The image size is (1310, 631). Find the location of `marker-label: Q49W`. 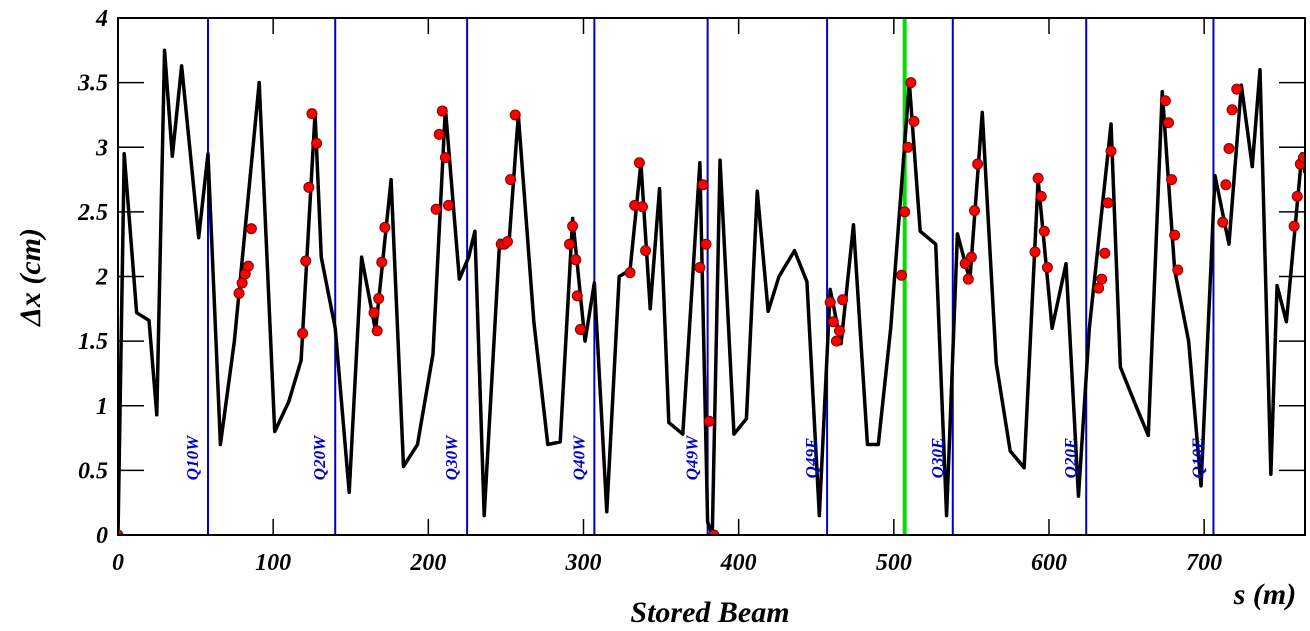

marker-label: Q49W is located at coordinates (692, 457).